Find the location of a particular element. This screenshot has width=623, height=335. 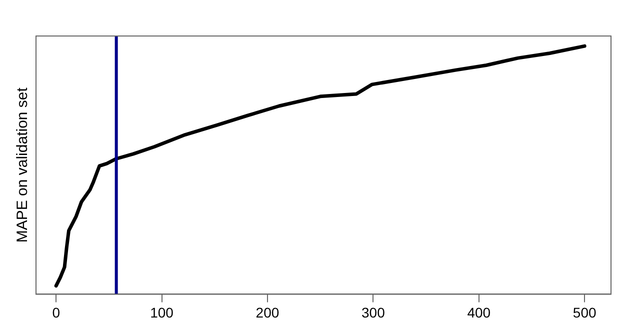

x-tick-label: 500 is located at coordinates (584, 312).